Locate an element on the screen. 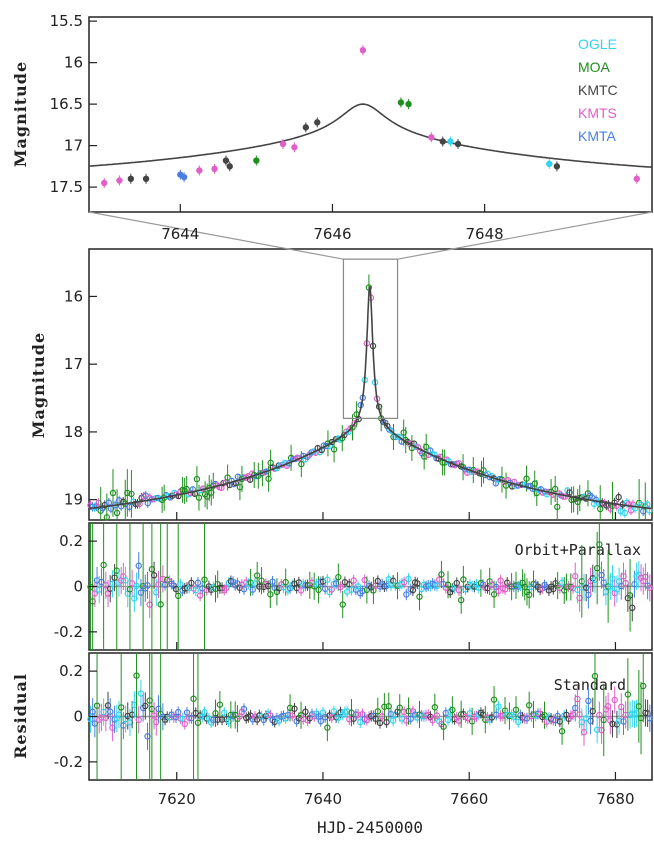  xtick-label: 7680 is located at coordinates (615, 799).